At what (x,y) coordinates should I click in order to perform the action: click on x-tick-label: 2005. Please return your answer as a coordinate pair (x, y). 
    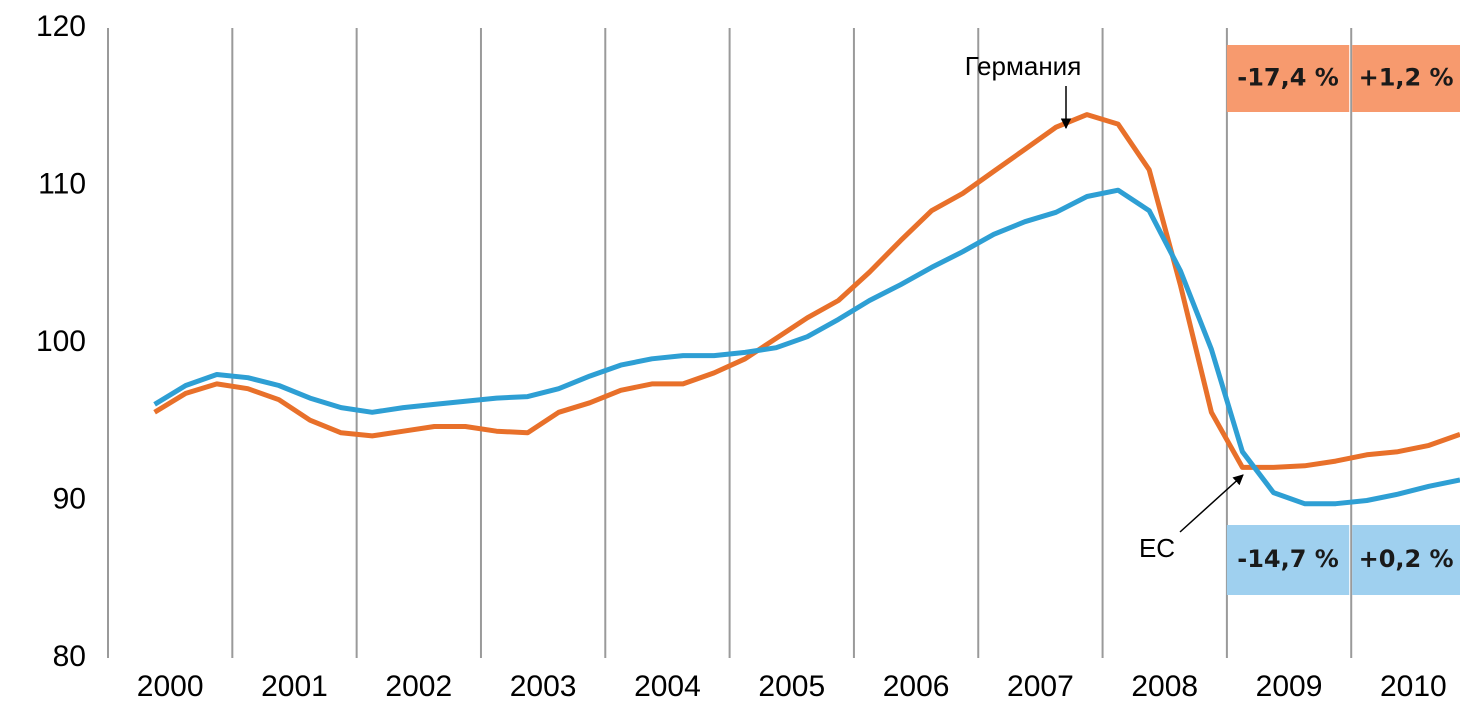
    Looking at the image, I should click on (791, 686).